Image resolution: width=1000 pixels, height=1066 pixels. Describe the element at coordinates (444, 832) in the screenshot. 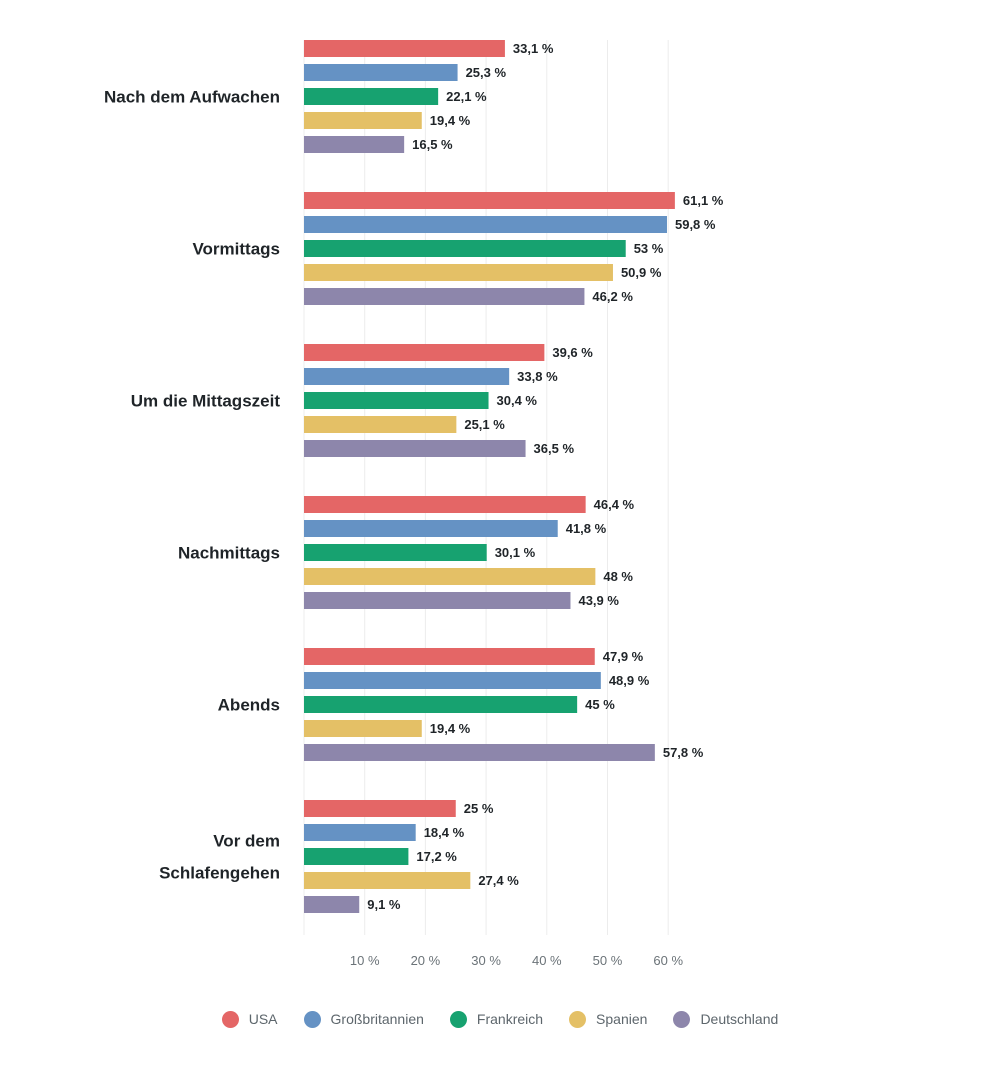

I see `data-label: 18,4 %` at that location.